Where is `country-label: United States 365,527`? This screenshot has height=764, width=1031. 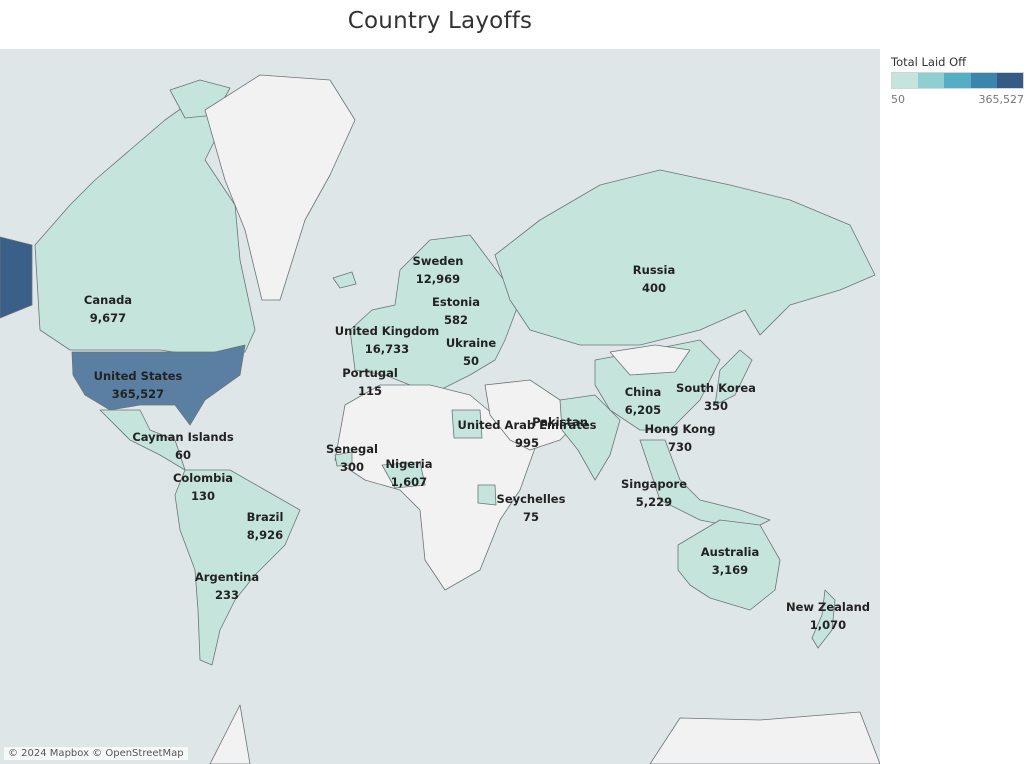 country-label: United States 365,527 is located at coordinates (138, 385).